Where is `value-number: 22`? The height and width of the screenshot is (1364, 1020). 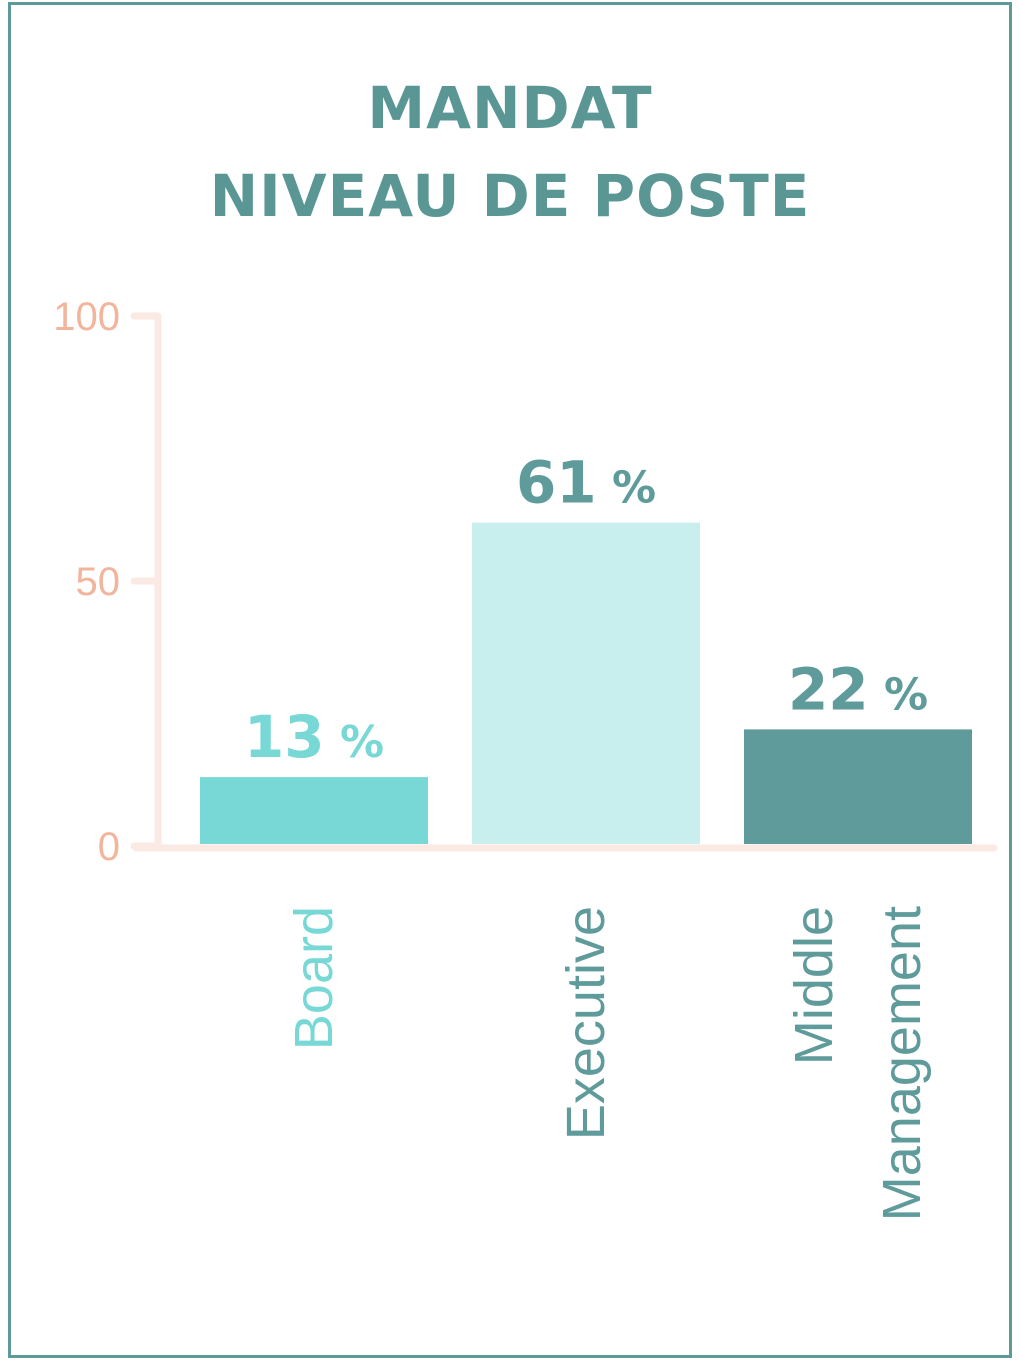 value-number: 22 is located at coordinates (828, 689).